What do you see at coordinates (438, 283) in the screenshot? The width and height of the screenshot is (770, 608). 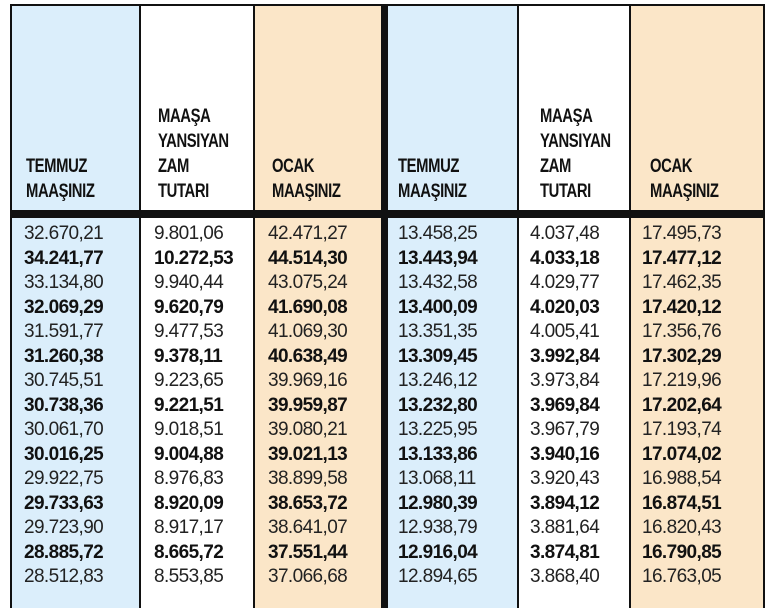 I see `table-cell: 13.432,58` at bounding box center [438, 283].